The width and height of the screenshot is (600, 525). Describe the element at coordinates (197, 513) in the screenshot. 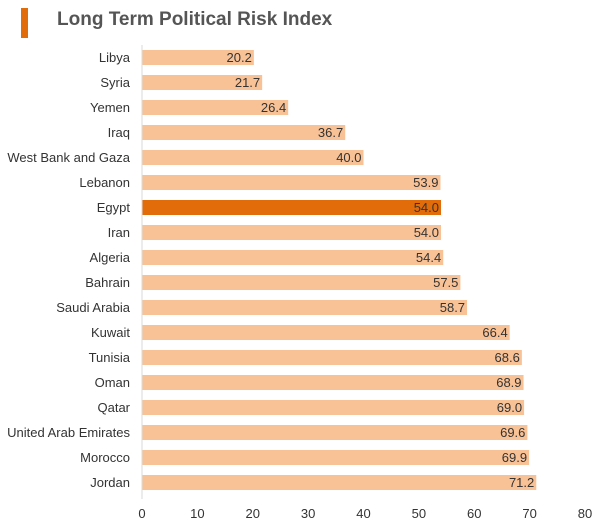

I see `x-tick-label: 10` at that location.